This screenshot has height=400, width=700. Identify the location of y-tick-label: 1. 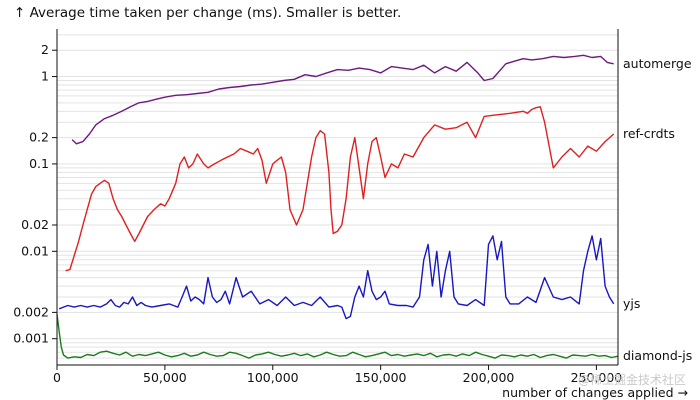
(45, 76).